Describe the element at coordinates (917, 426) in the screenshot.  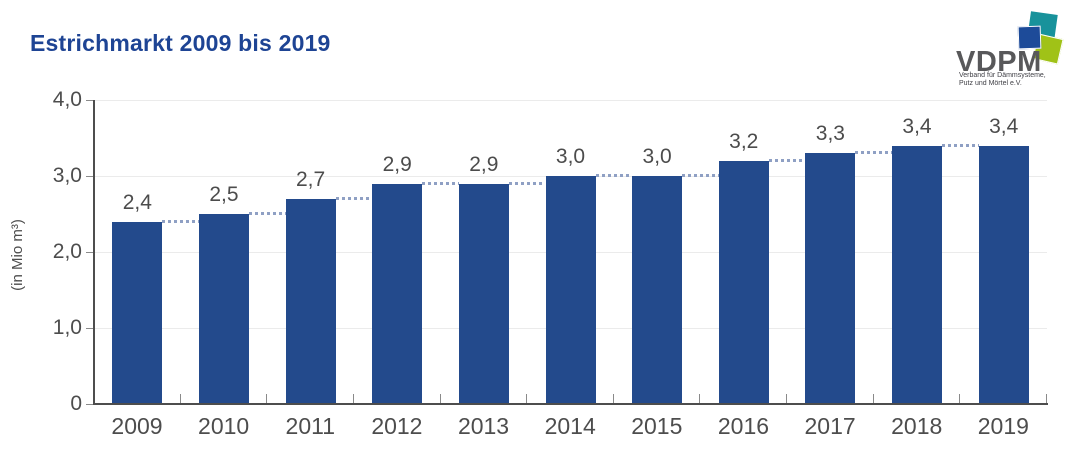
I see `x-axis-label: 2018` at that location.